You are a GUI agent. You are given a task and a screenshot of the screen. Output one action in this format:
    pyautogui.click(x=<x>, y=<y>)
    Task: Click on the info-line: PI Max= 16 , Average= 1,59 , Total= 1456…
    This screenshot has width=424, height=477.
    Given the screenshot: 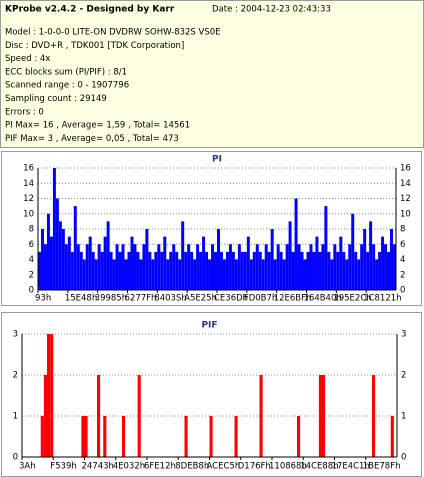 What is the action you would take?
    pyautogui.click(x=97, y=126)
    